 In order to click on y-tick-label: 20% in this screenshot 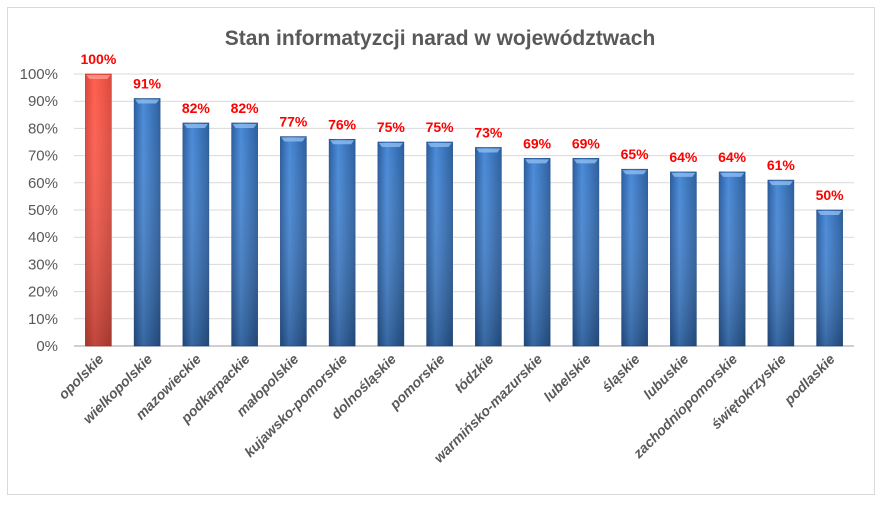, I will do `click(43, 292)`.